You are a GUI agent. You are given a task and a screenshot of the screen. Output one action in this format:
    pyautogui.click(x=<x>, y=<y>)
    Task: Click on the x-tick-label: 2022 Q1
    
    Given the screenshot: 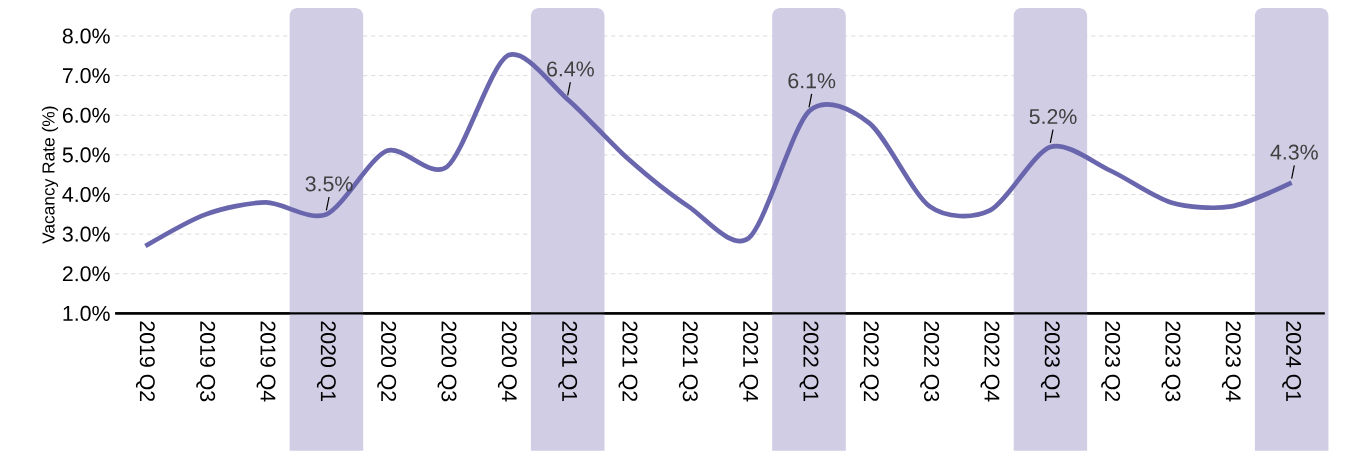 What is the action you would take?
    pyautogui.click(x=809, y=361)
    